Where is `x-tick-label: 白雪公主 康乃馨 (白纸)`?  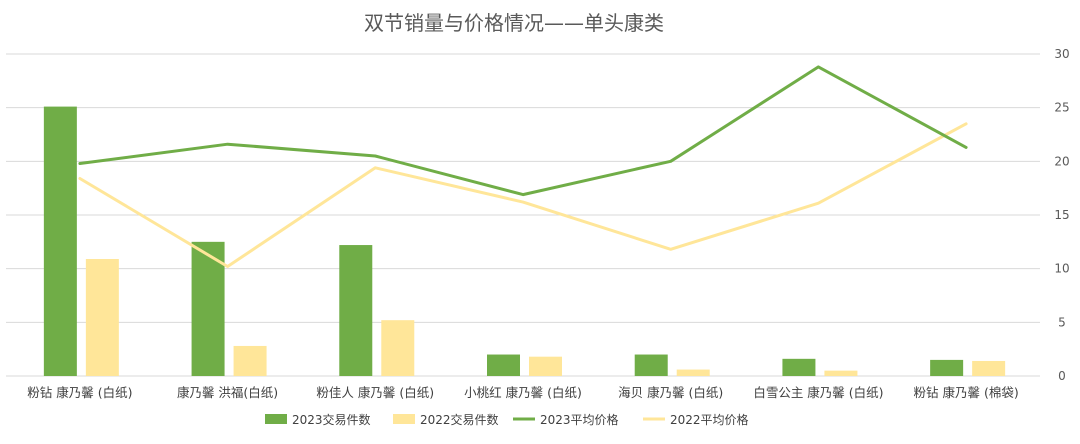 x-tick-label: 白雪公主 康乃馨 (白纸) is located at coordinates (818, 392).